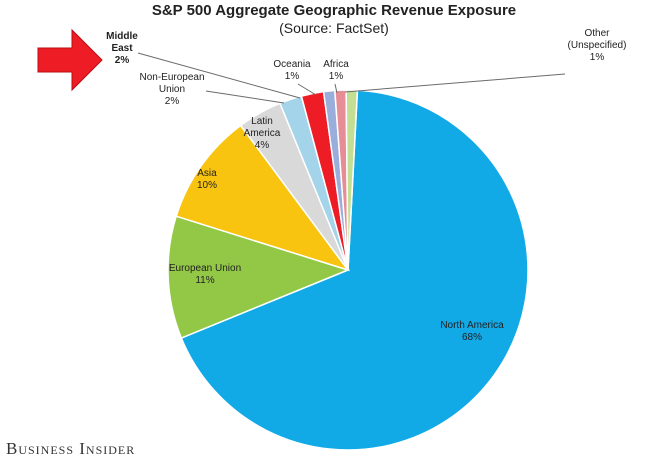 The image size is (668, 462). I want to click on label-line: European Union, so click(205, 268).